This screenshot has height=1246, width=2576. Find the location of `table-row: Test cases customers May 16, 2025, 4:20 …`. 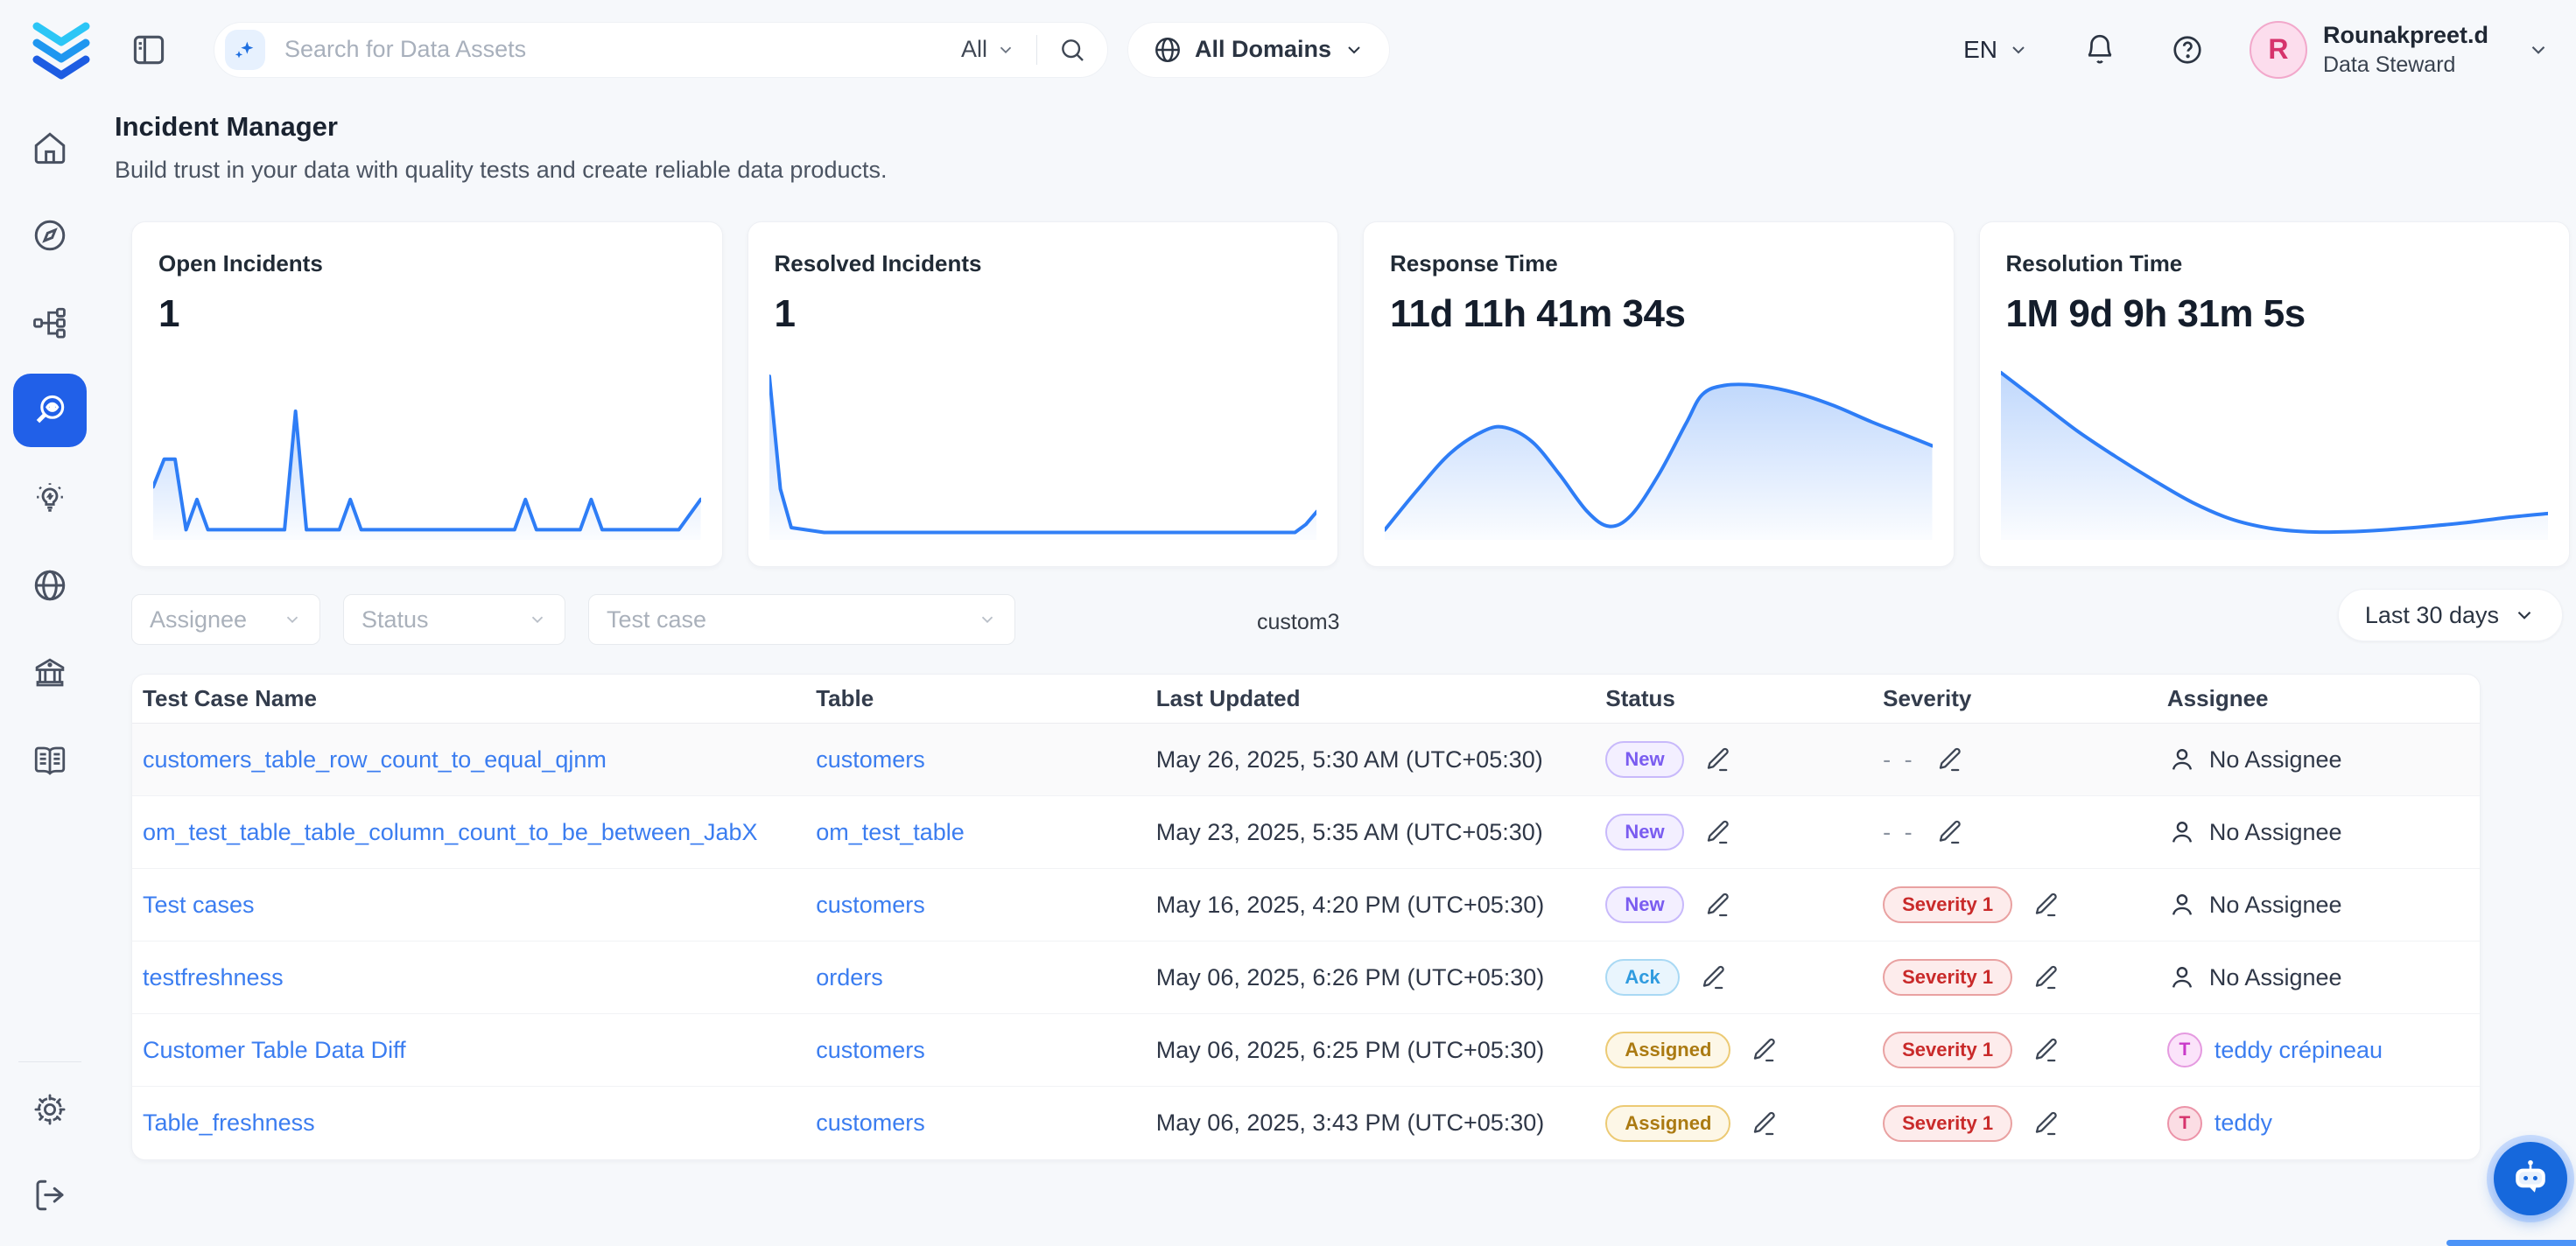

table-row: Test cases customers May 16, 2025, 4:20 … is located at coordinates (1306, 905).